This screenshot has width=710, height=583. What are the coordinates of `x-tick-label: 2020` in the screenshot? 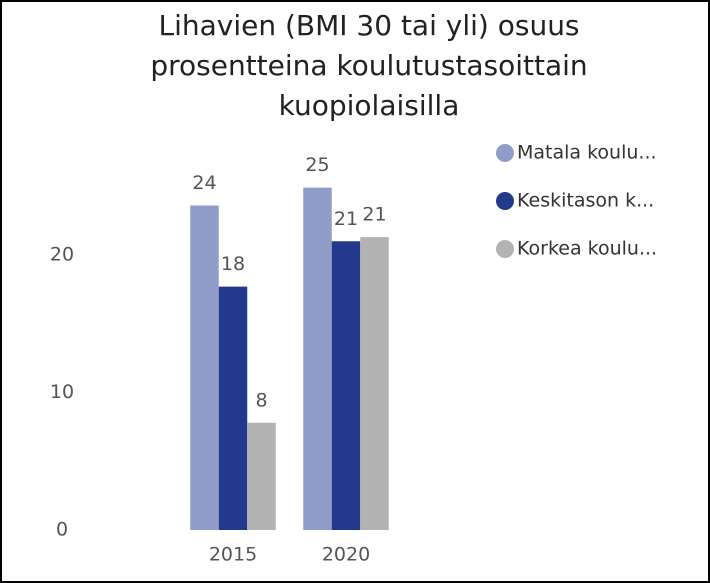 It's located at (346, 555).